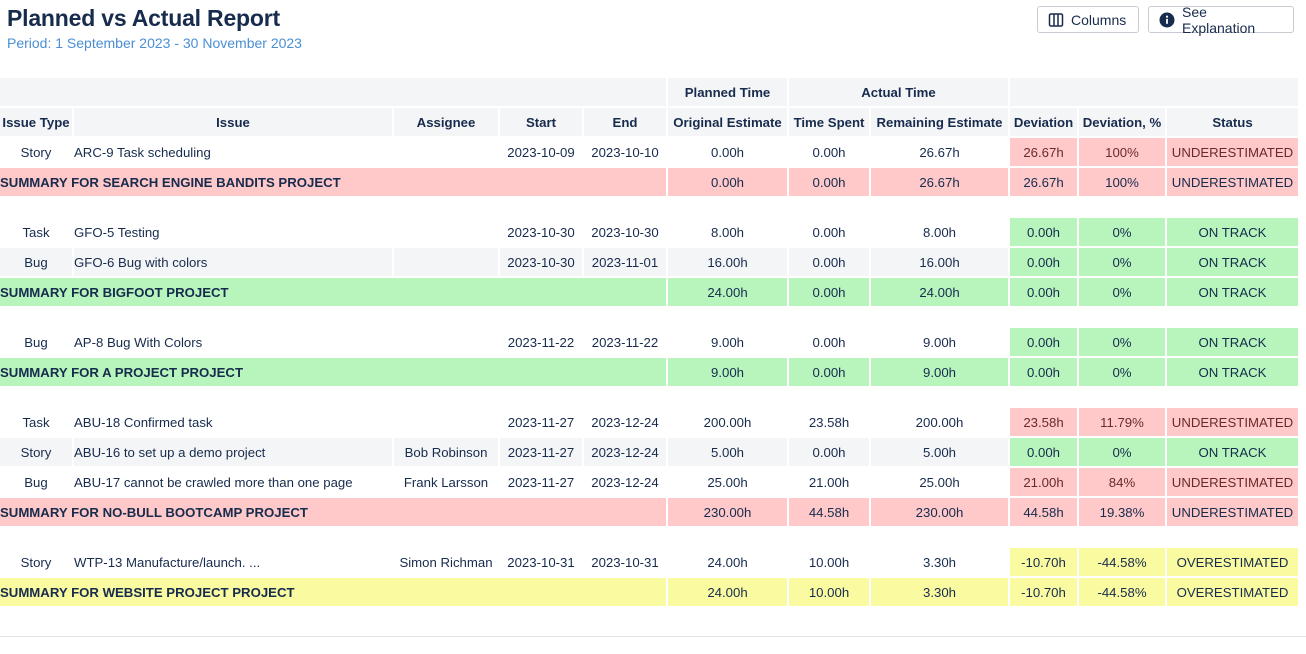 This screenshot has width=1306, height=654. Describe the element at coordinates (1221, 20) in the screenshot. I see `see-explanation-button: See Explanation` at that location.